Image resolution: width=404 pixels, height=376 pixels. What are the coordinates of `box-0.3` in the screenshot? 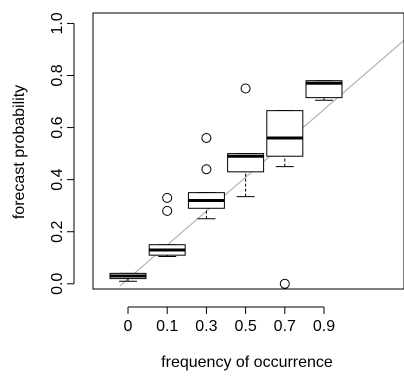 It's located at (206, 176).